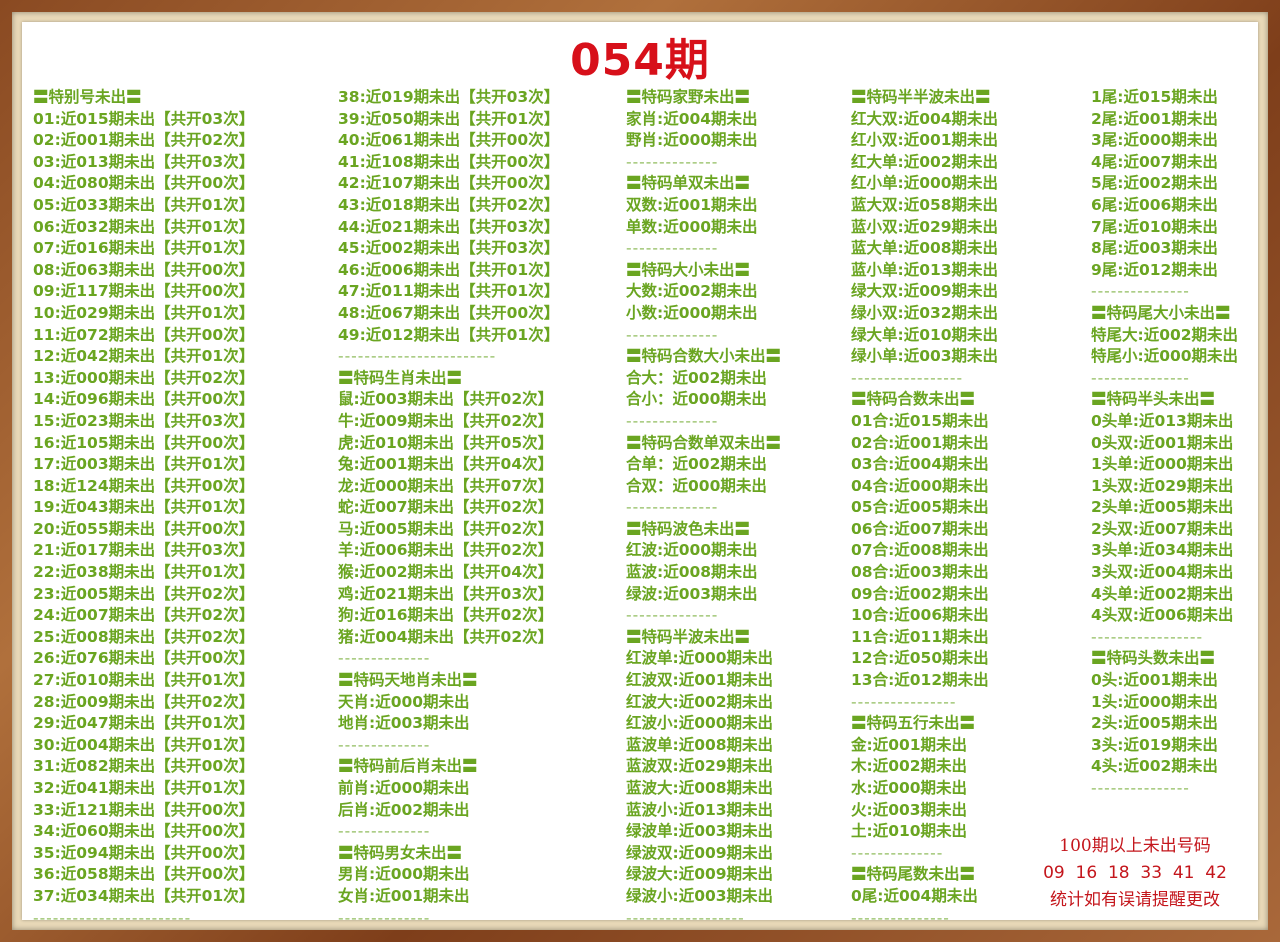 The width and height of the screenshot is (1280, 942). I want to click on list-item: 27:近010期未出【共开01次】, so click(144, 680).